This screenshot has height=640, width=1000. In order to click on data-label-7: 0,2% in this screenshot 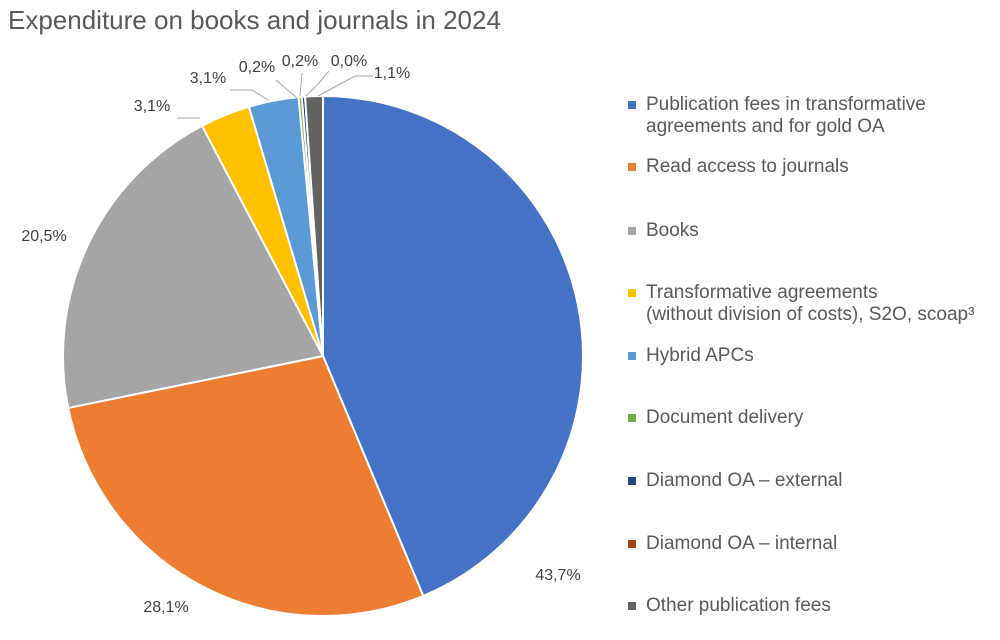, I will do `click(300, 61)`.